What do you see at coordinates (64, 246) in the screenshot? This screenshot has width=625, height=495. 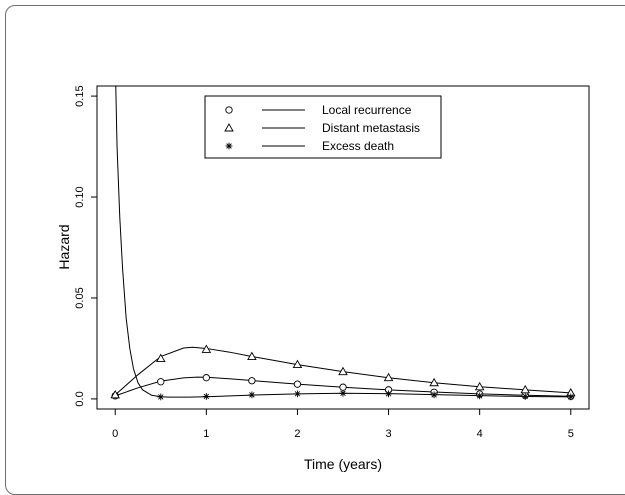 I see `y-axis-title: Hazard` at bounding box center [64, 246].